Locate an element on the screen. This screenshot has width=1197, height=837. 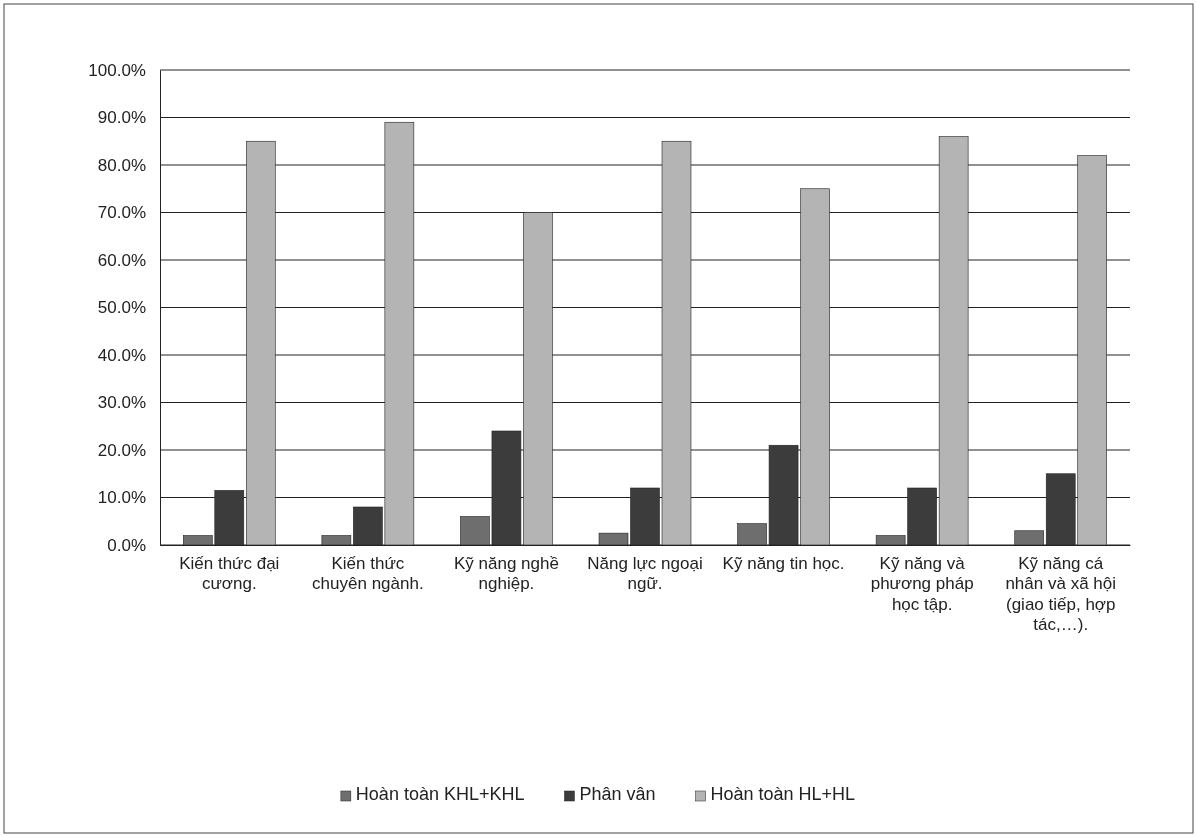
legend-label: Hoàn toàn HL+HL is located at coordinates (783, 794).